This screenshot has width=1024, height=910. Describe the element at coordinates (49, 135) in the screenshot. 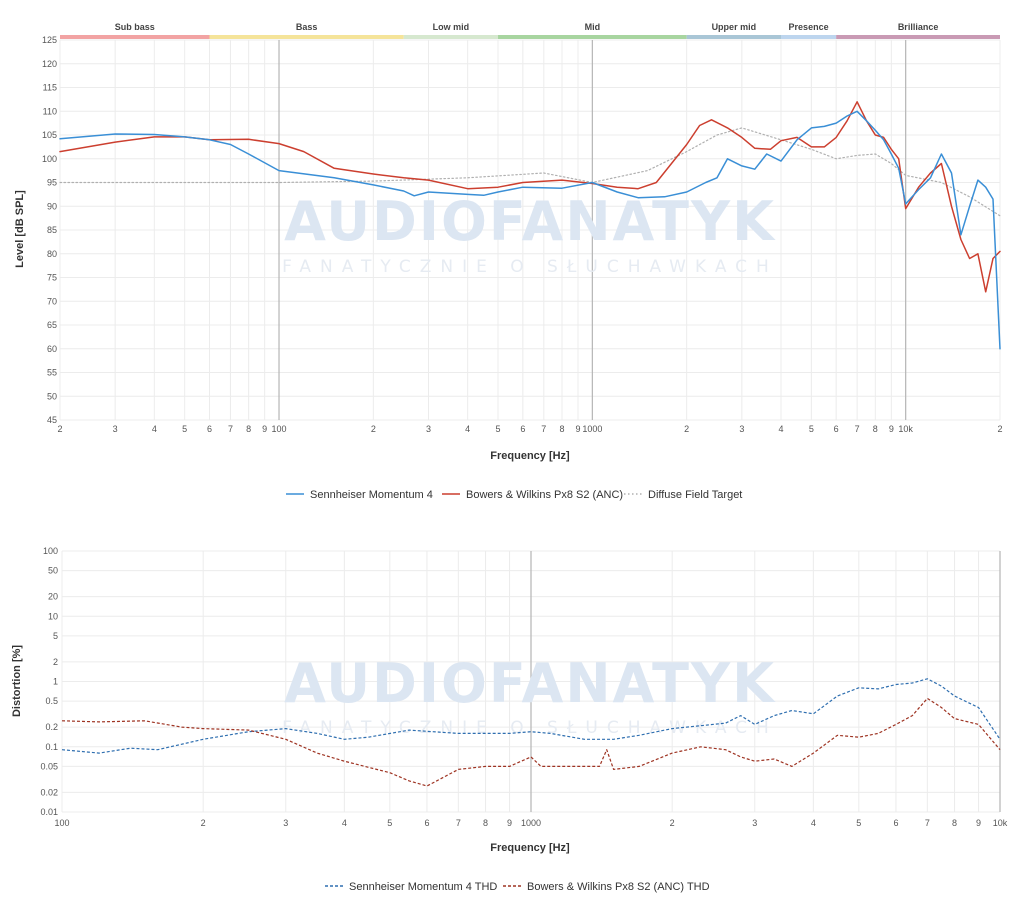

I see `fr-y-tick: 105` at that location.